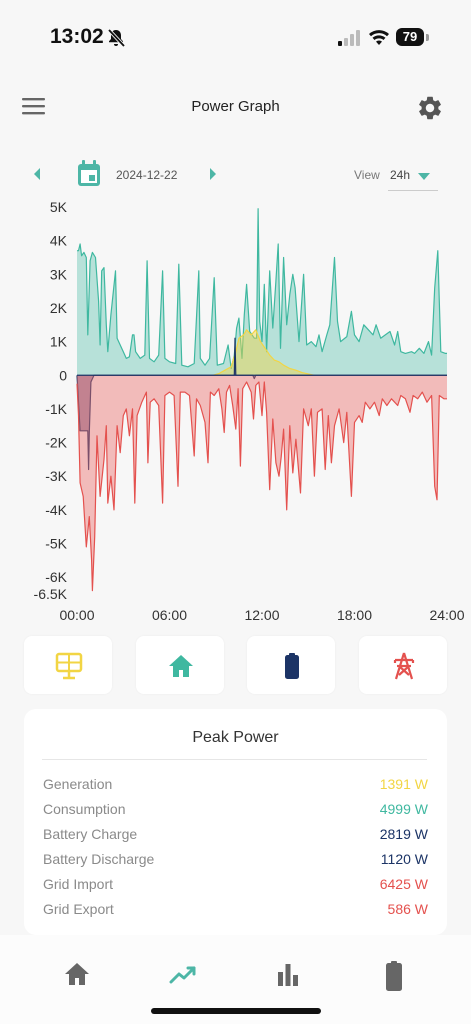 The height and width of the screenshot is (1024, 471). Describe the element at coordinates (59, 274) in the screenshot. I see `y-tick-label: 3K` at that location.